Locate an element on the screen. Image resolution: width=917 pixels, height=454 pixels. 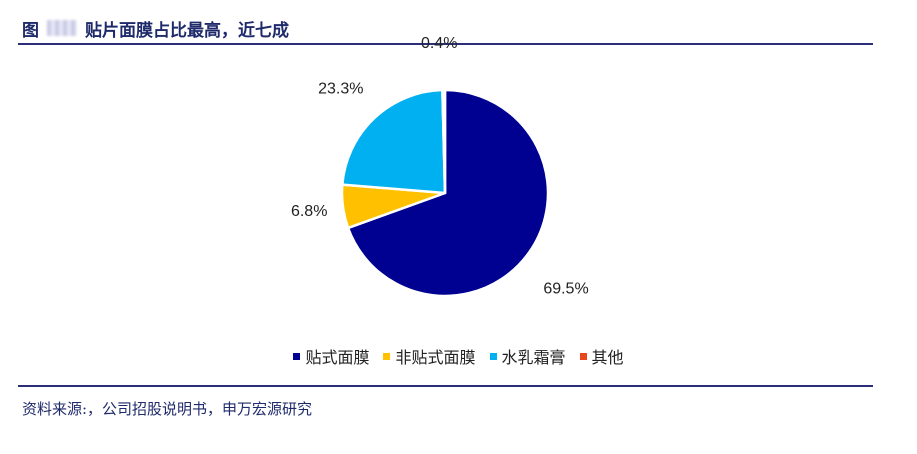
legend-item-2: 非贴式面膜 is located at coordinates (429, 356).